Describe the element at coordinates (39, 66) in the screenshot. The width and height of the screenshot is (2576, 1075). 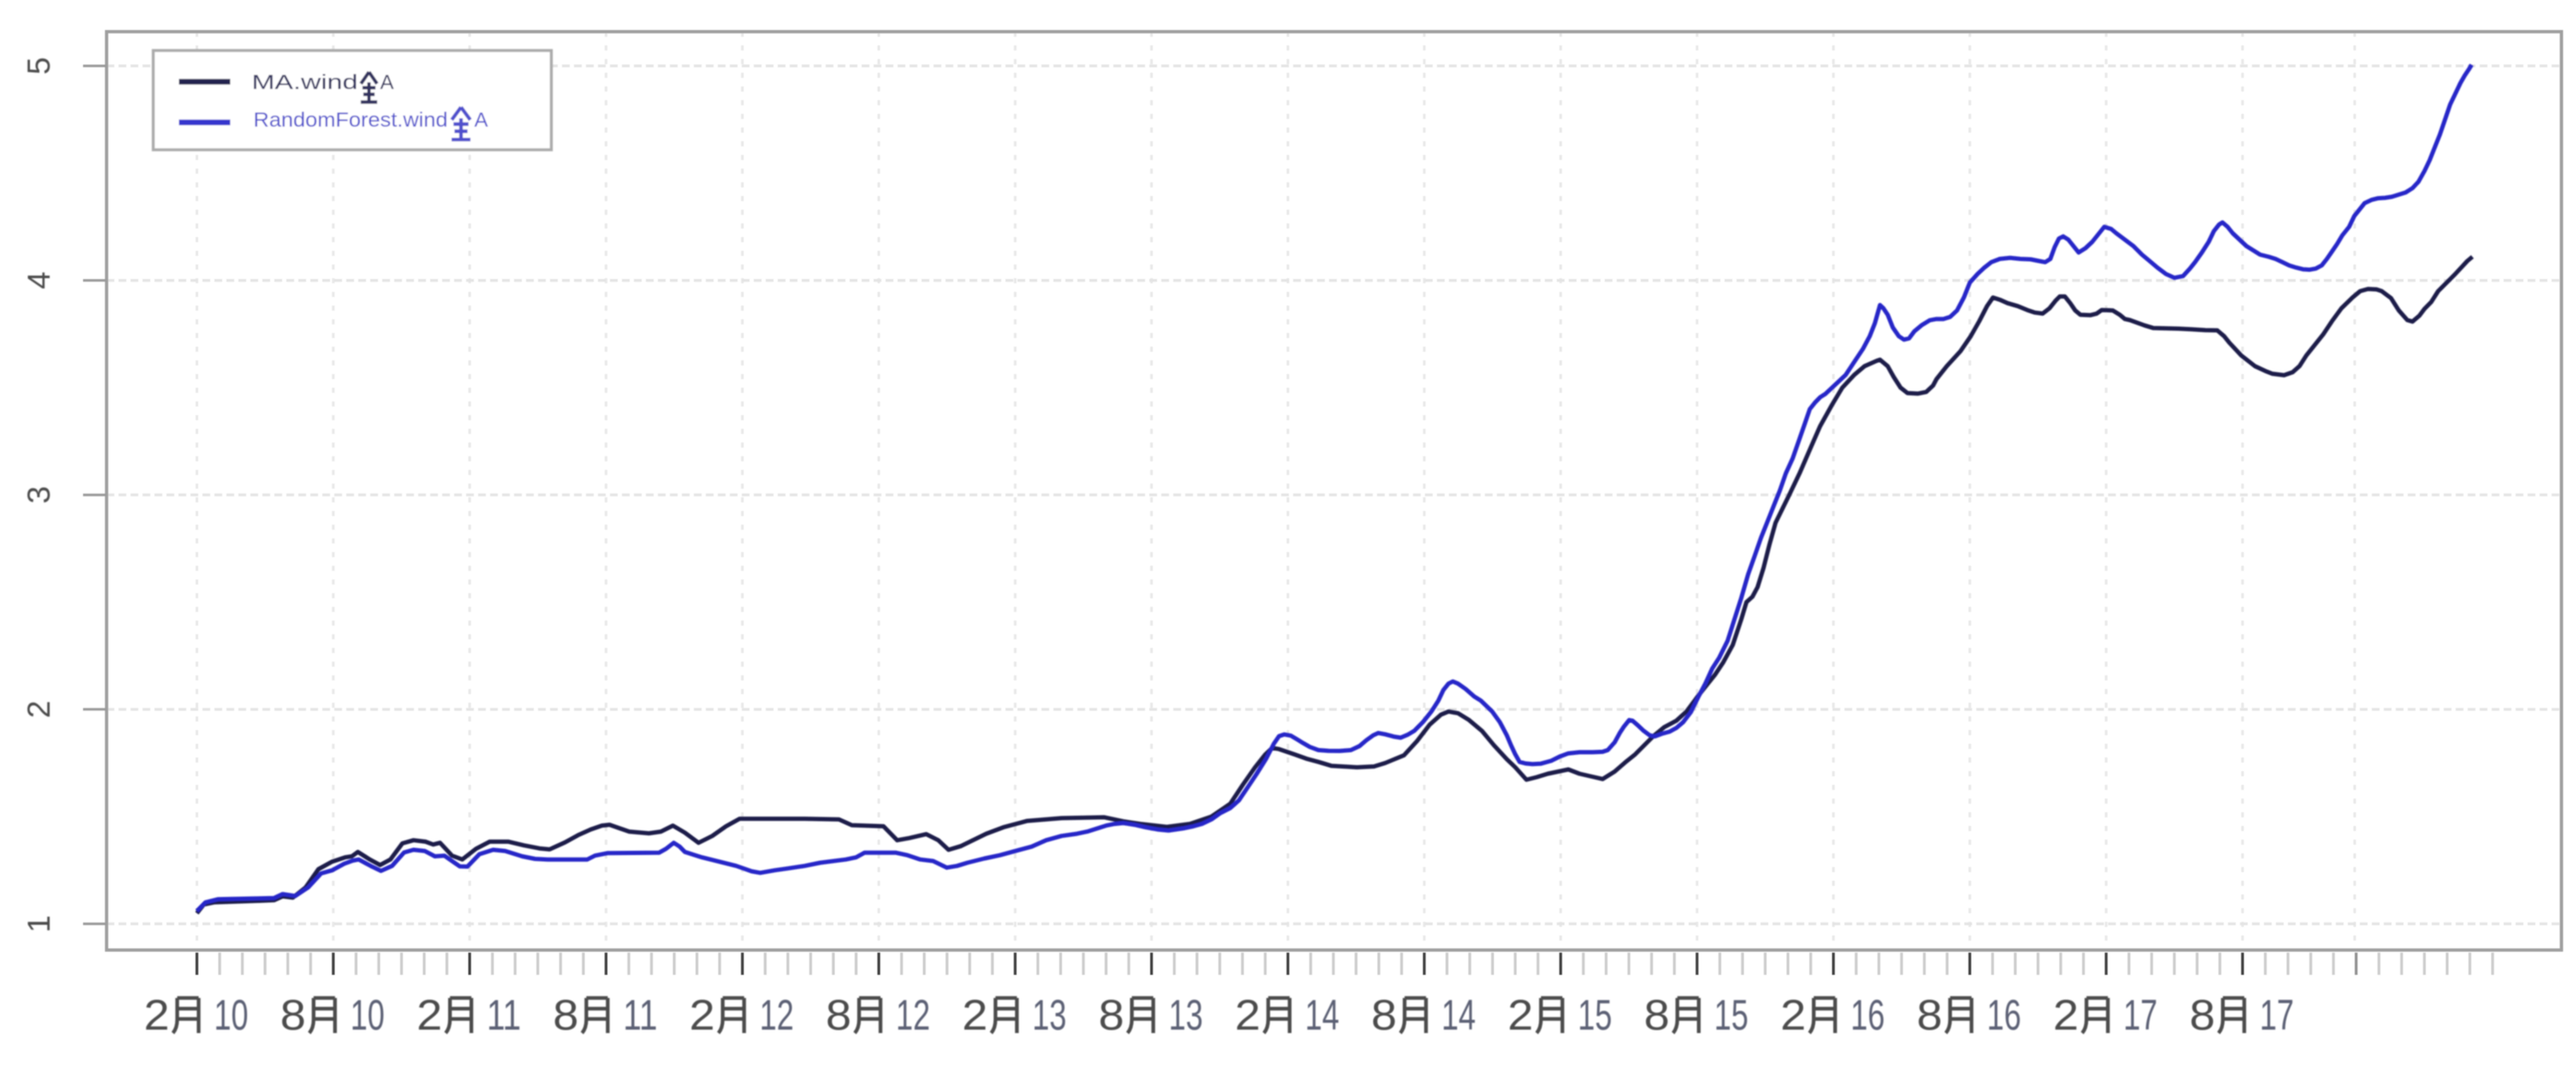
I see `svg-text: 5` at that location.